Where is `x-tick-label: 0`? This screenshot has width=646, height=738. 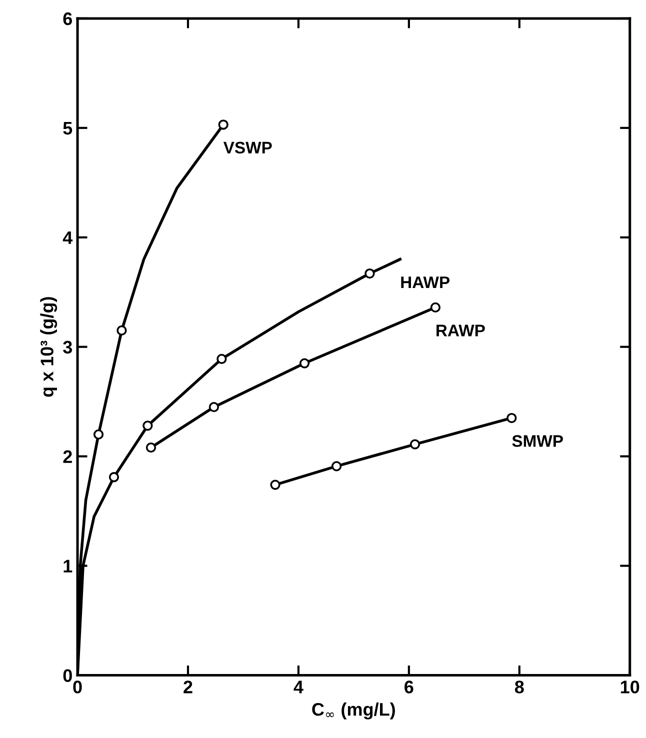
x-tick-label: 0 is located at coordinates (77, 687).